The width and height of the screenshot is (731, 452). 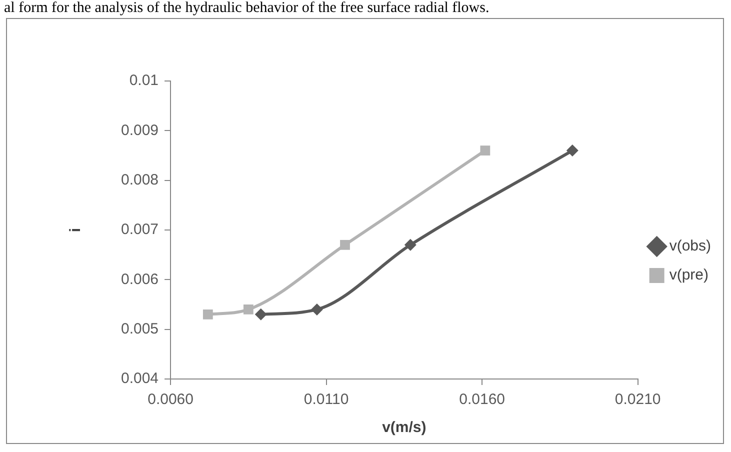 I want to click on y-tick-label: 0.009, so click(x=139, y=130).